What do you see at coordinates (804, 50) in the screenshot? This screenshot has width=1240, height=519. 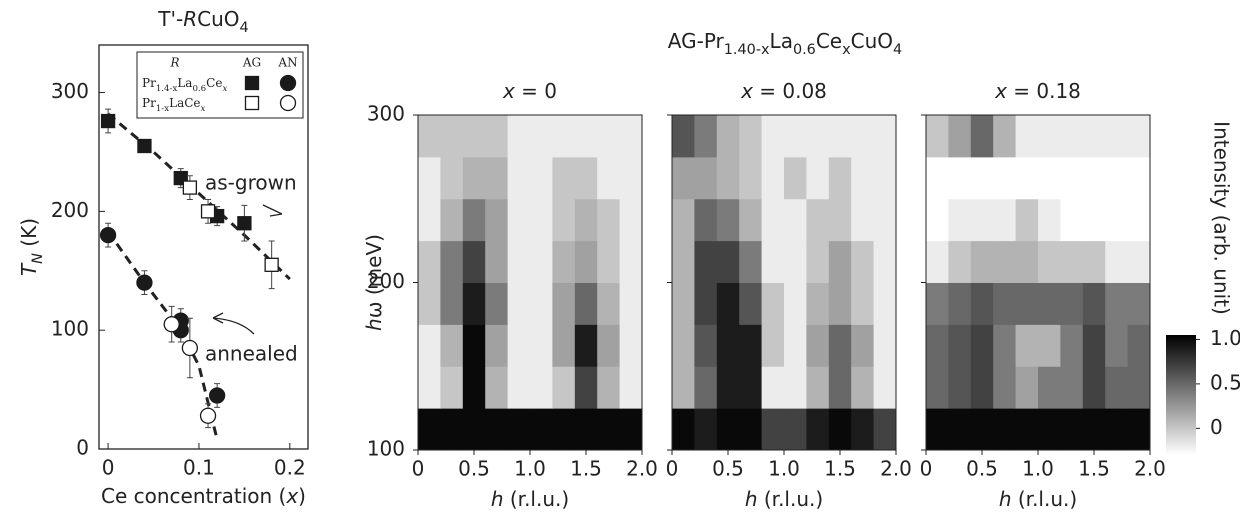 I see `text-part: 0.6` at bounding box center [804, 50].